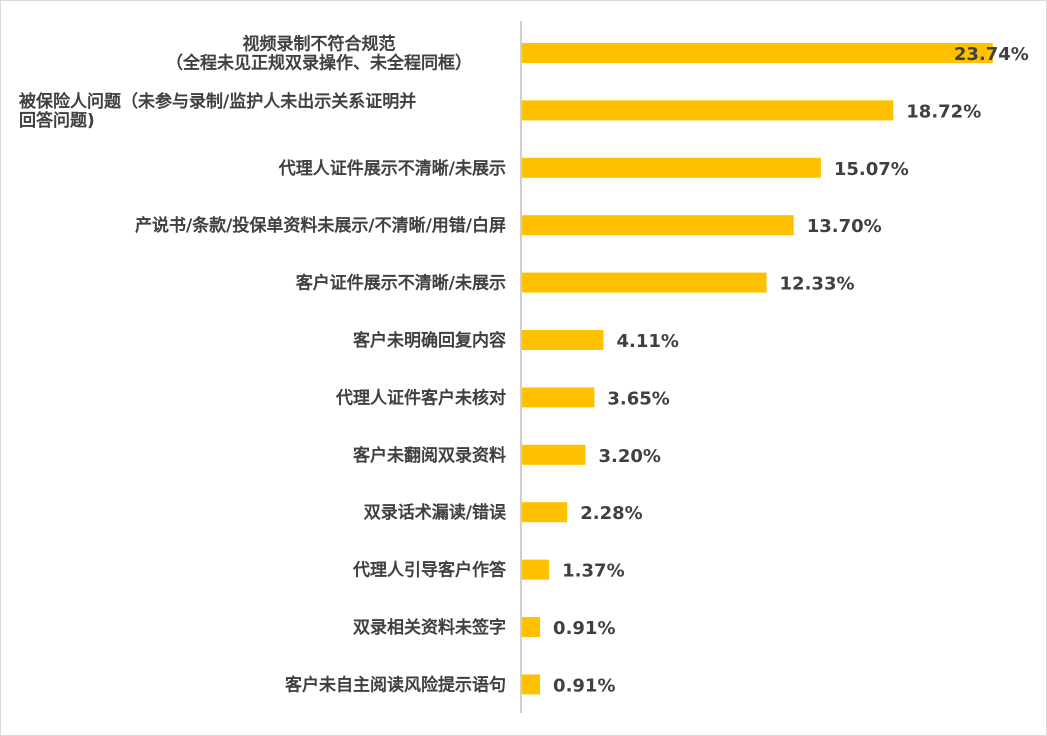 This screenshot has width=1047, height=736. I want to click on category-label-1: 视频录制不符合规范（全程未见正规双录操作、未全程同框）, so click(319, 54).